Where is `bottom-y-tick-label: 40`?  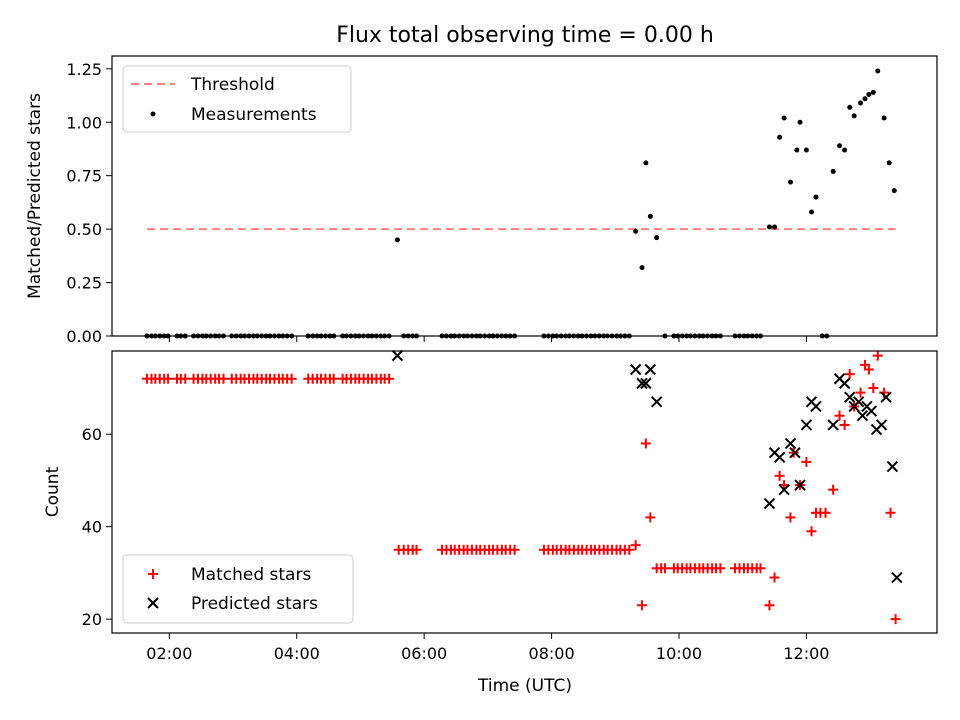
bottom-y-tick-label: 40 is located at coordinates (92, 527).